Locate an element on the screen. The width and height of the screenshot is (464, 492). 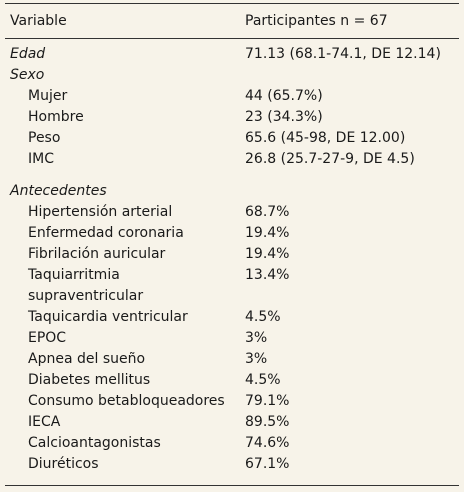
cell-label: Fibrilación auricular is located at coordinates (97, 254).